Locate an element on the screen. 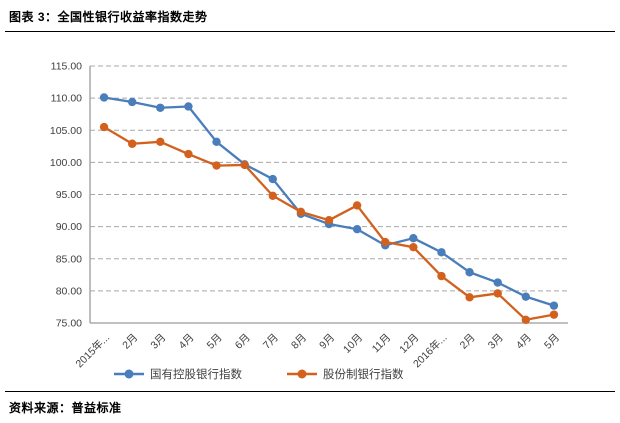 The image size is (620, 423). figure-title: 图表 3：全国性银行收益率指数走势 is located at coordinates (108, 17).